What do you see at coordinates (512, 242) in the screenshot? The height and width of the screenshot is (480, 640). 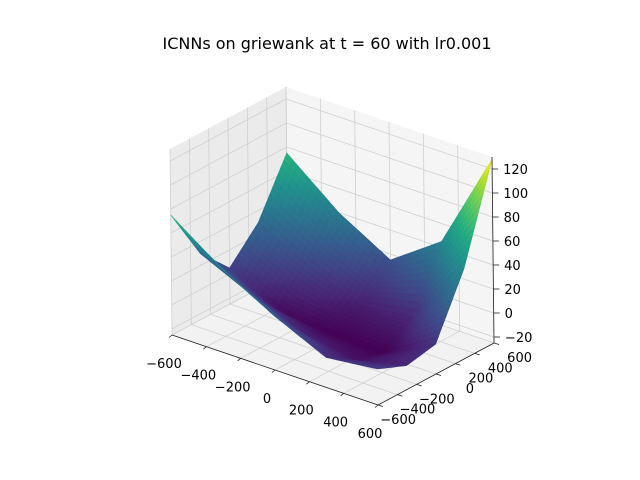 I see `z-tick-label: 60` at bounding box center [512, 242].